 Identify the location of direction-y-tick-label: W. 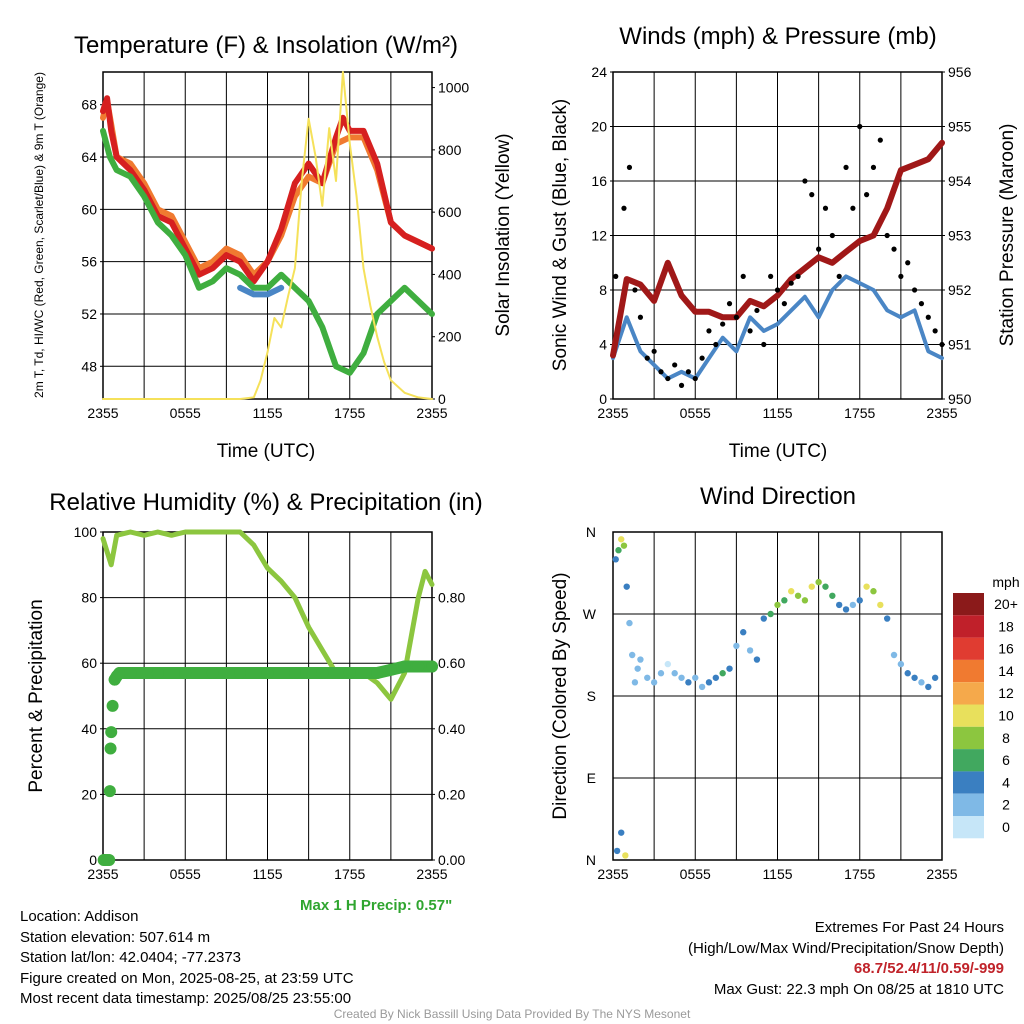
(590, 614).